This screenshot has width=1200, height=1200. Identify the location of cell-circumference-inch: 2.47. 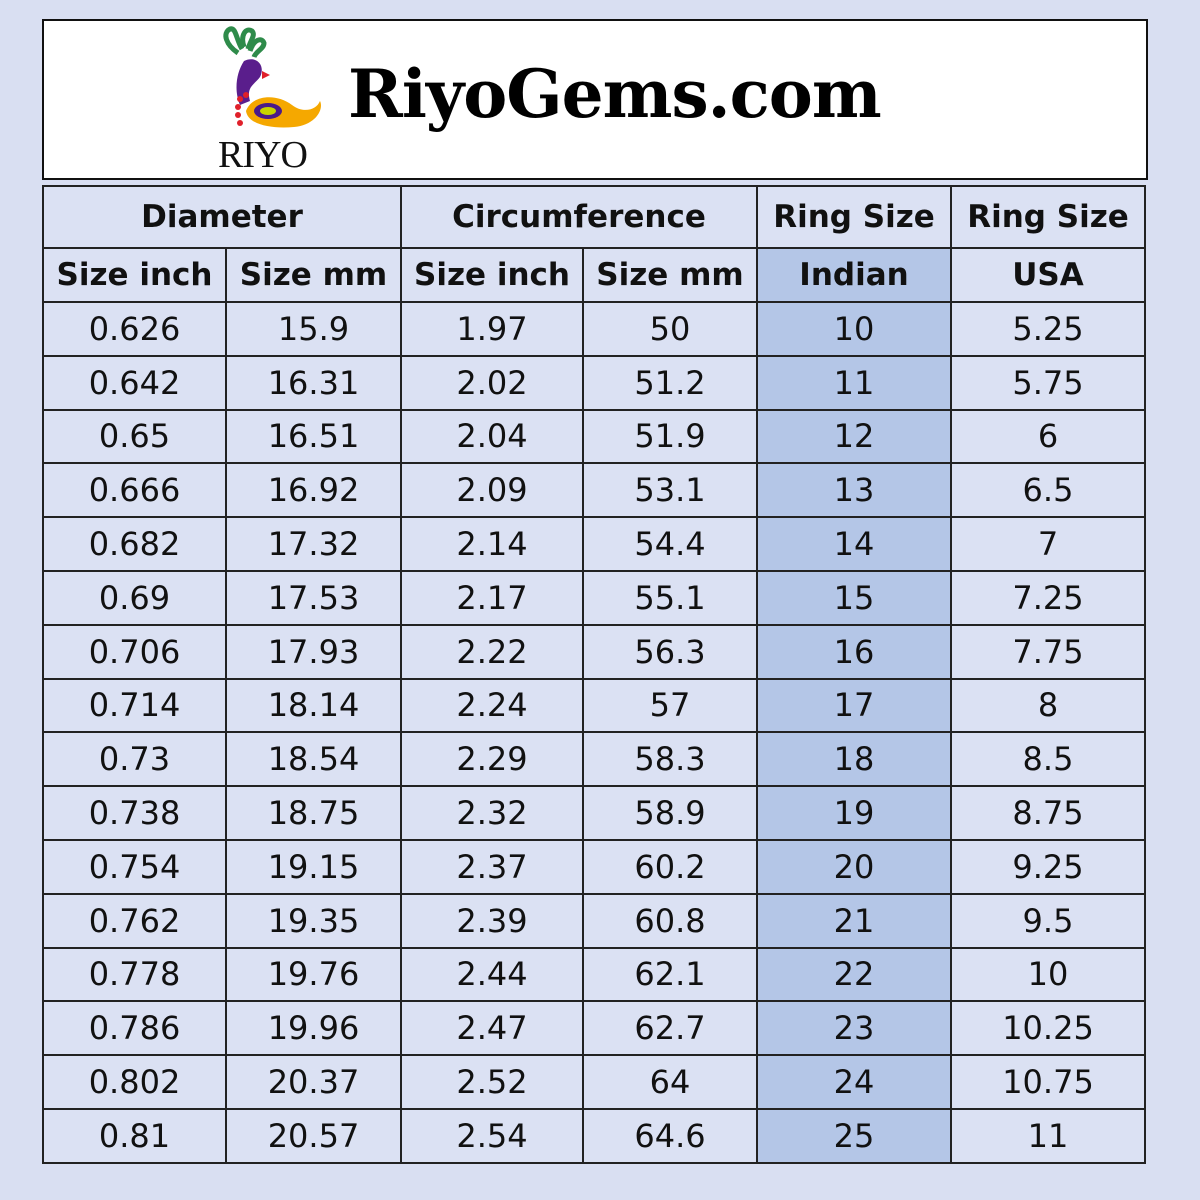
(492, 1028).